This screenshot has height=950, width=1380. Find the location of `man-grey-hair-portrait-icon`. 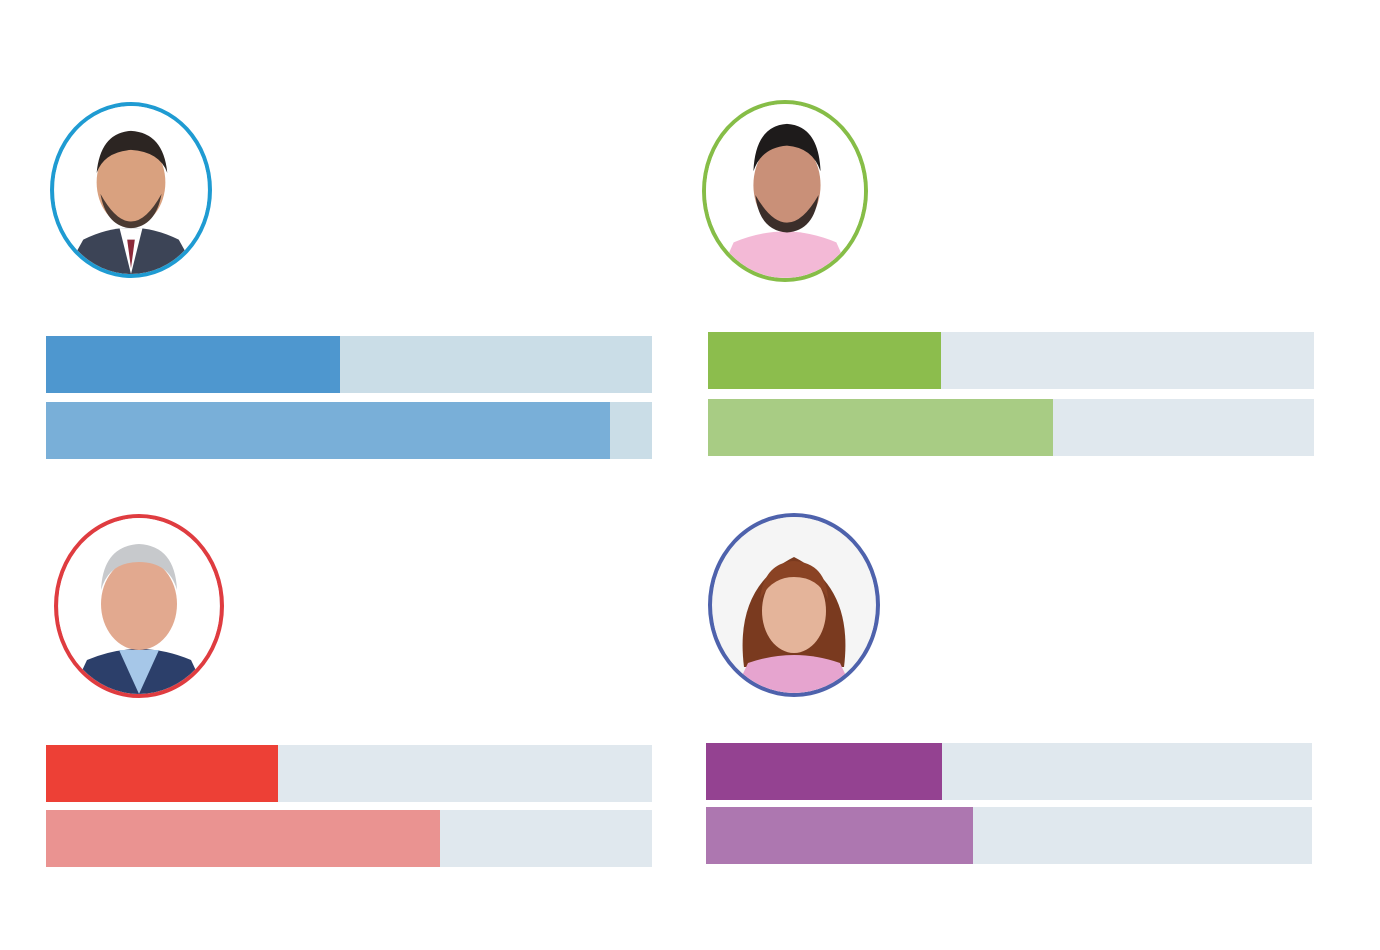

man-grey-hair-portrait-icon is located at coordinates (139, 606).